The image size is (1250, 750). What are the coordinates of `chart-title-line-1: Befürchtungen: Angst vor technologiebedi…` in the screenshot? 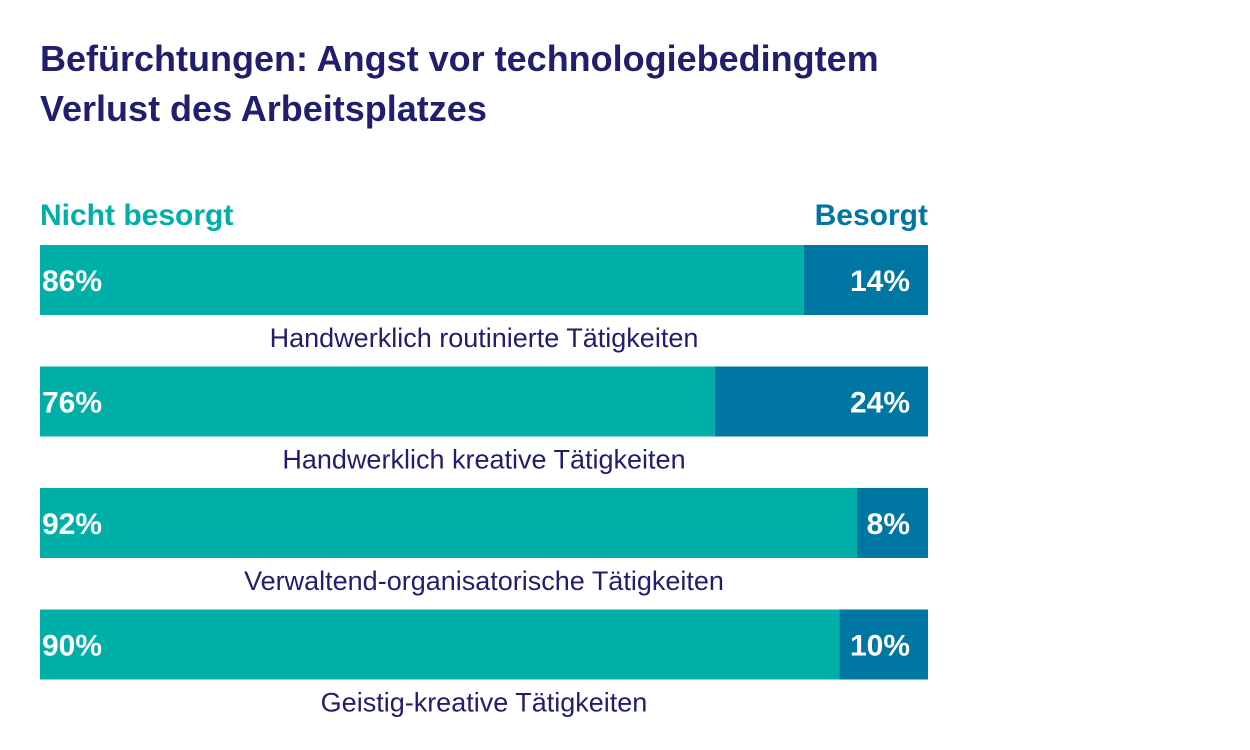 It's located at (459, 58).